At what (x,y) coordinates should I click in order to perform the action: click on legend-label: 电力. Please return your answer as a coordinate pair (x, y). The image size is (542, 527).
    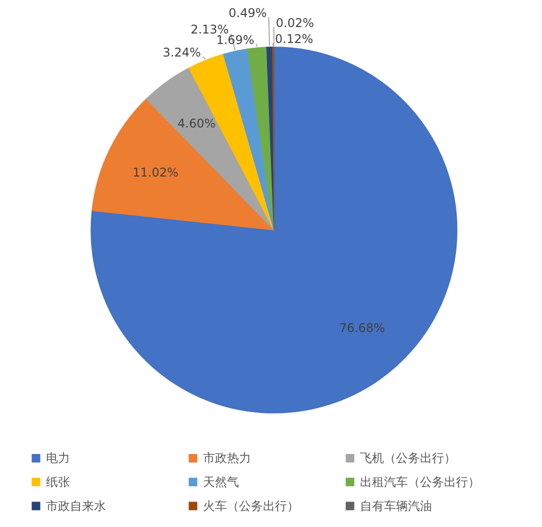
    Looking at the image, I should click on (58, 458).